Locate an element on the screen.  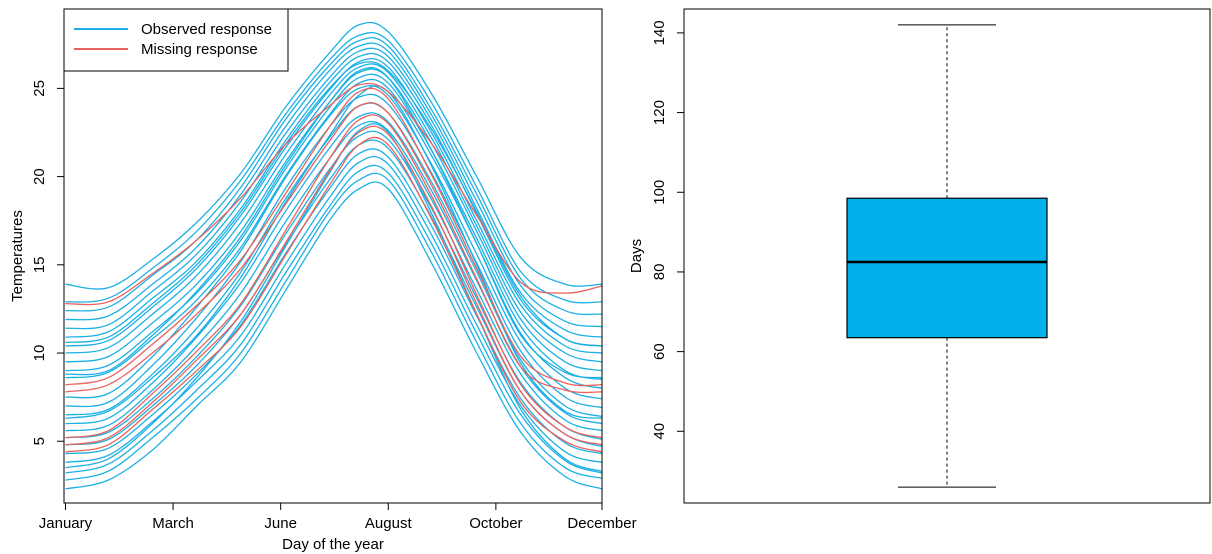
y-tick-label-left-2: 15 is located at coordinates (39, 264).